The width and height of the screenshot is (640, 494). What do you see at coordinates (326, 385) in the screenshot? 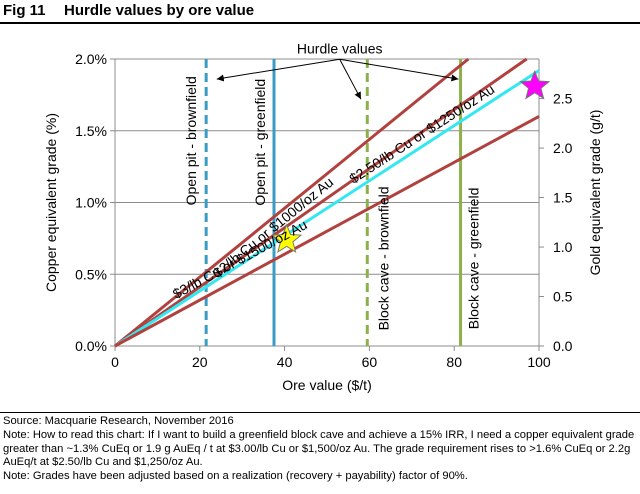
I see `x-axis-title: Ore value ($/t)` at bounding box center [326, 385].